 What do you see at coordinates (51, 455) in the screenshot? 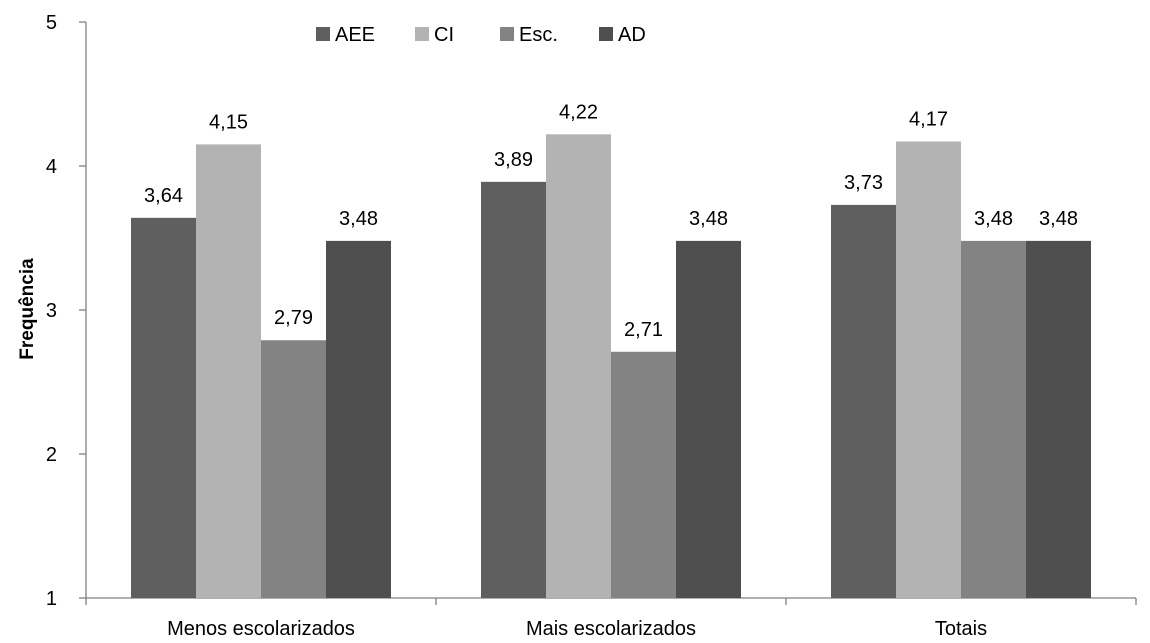
I see `y-tick-label: 2` at bounding box center [51, 455].